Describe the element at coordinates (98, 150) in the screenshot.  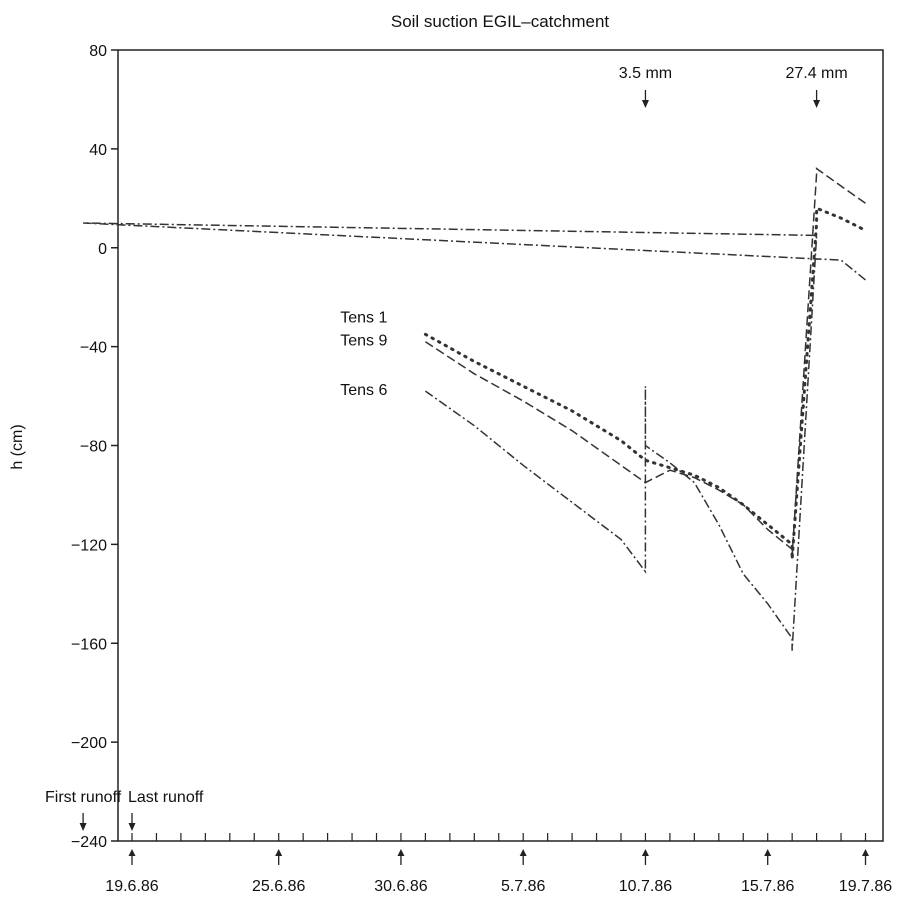
I see `y-tick-label: 40` at that location.